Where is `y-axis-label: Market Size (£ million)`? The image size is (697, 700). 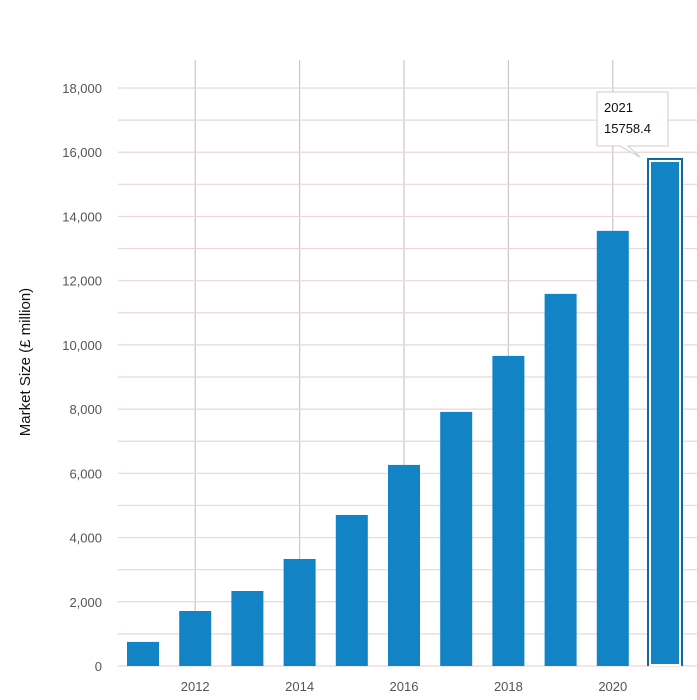 y-axis-label: Market Size (£ million) is located at coordinates (25, 362).